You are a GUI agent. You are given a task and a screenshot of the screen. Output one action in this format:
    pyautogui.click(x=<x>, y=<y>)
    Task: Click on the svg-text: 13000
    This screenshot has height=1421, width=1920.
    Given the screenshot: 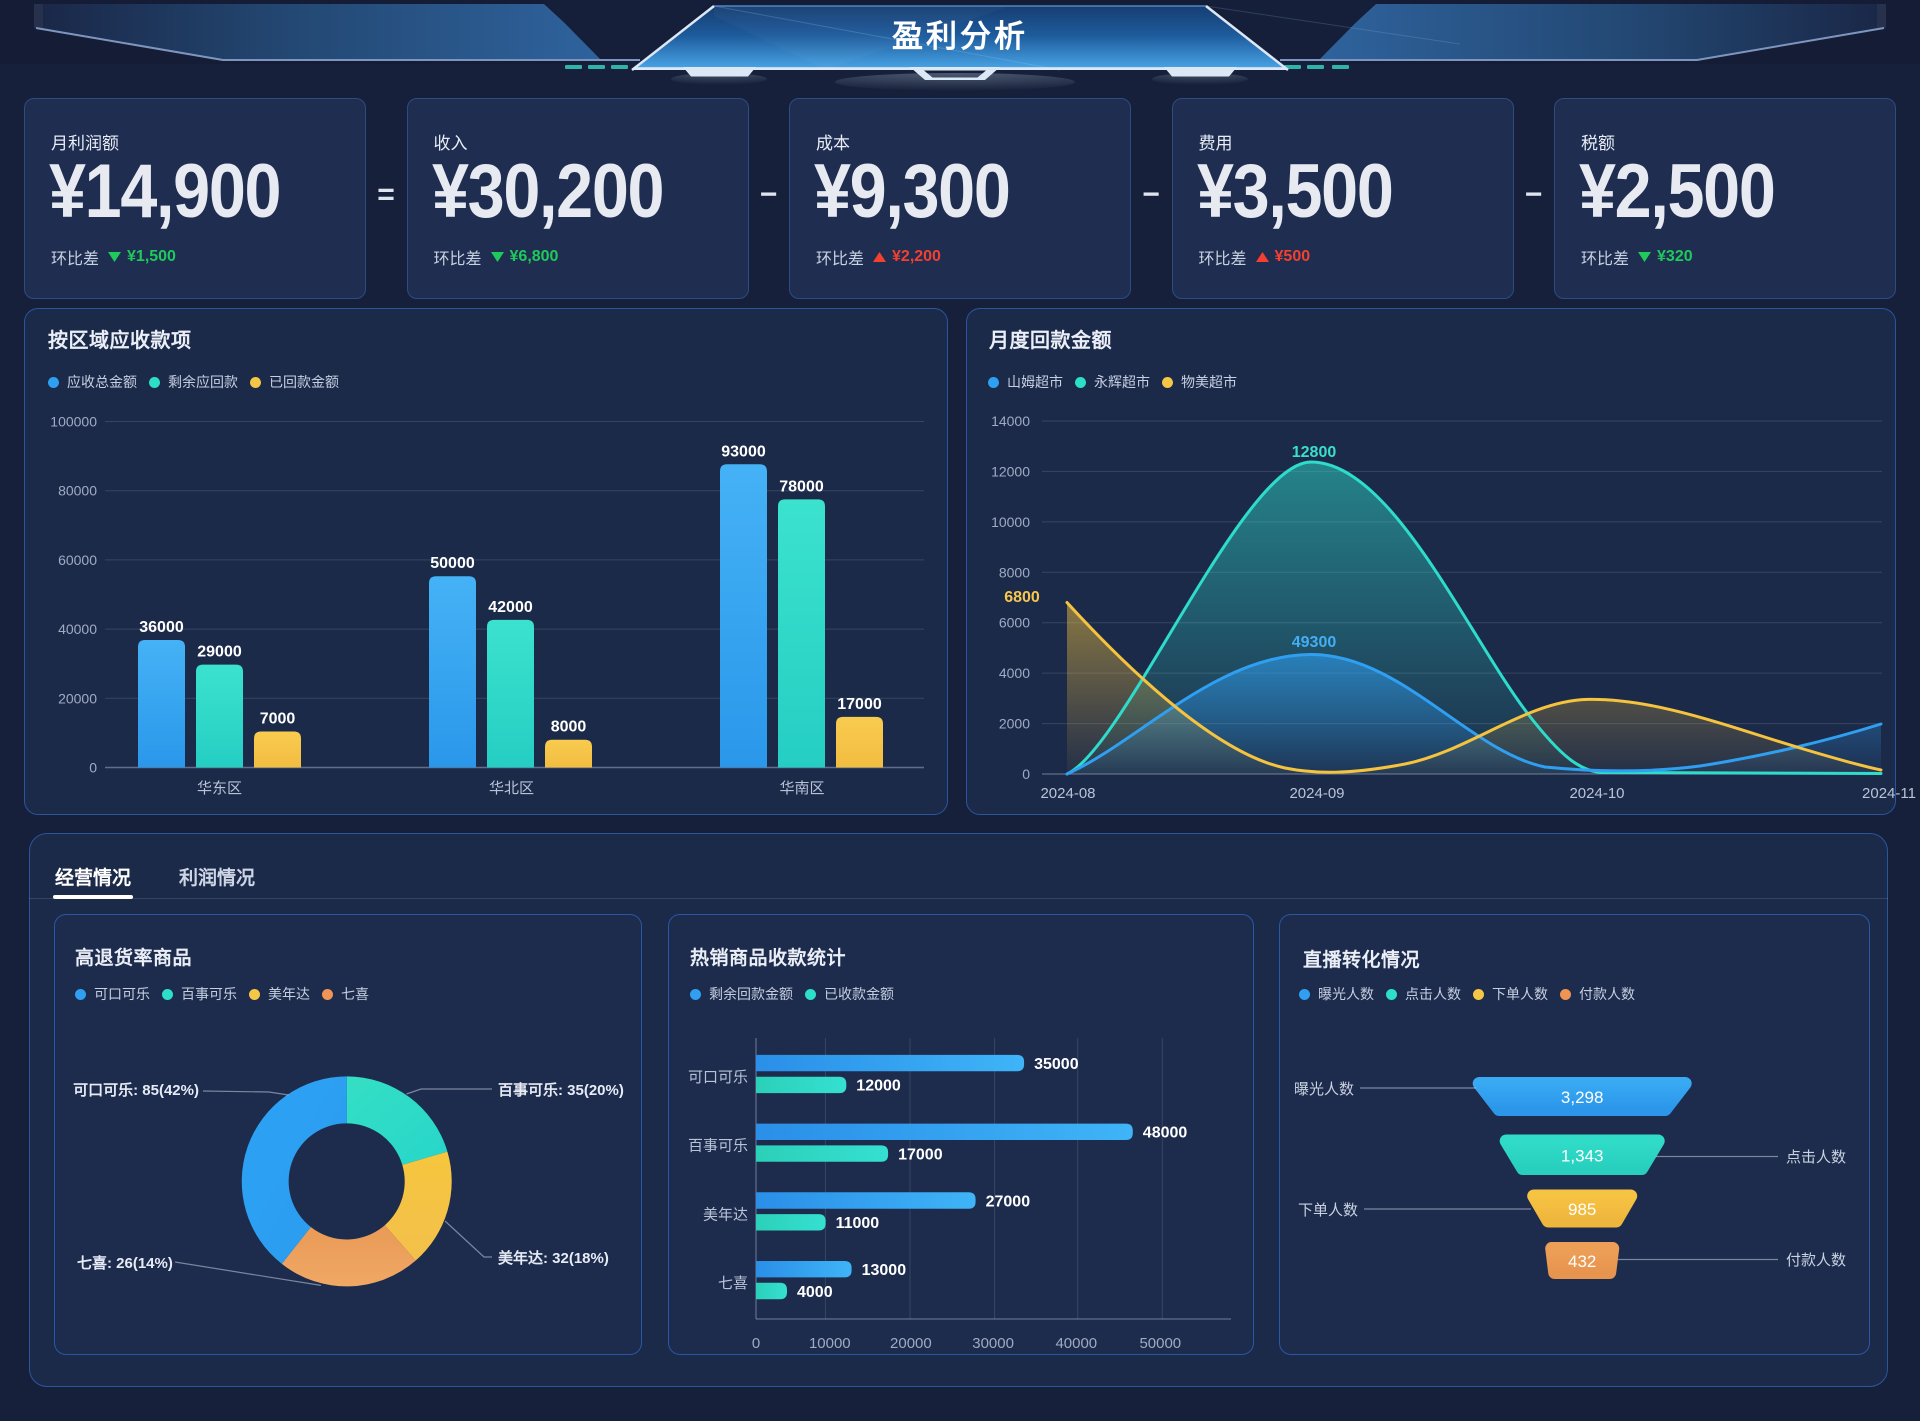 What is the action you would take?
    pyautogui.click(x=884, y=1270)
    